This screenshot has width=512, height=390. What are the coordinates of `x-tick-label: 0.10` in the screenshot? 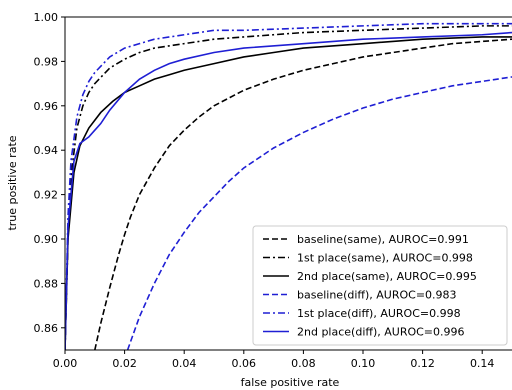 It's located at (363, 363).